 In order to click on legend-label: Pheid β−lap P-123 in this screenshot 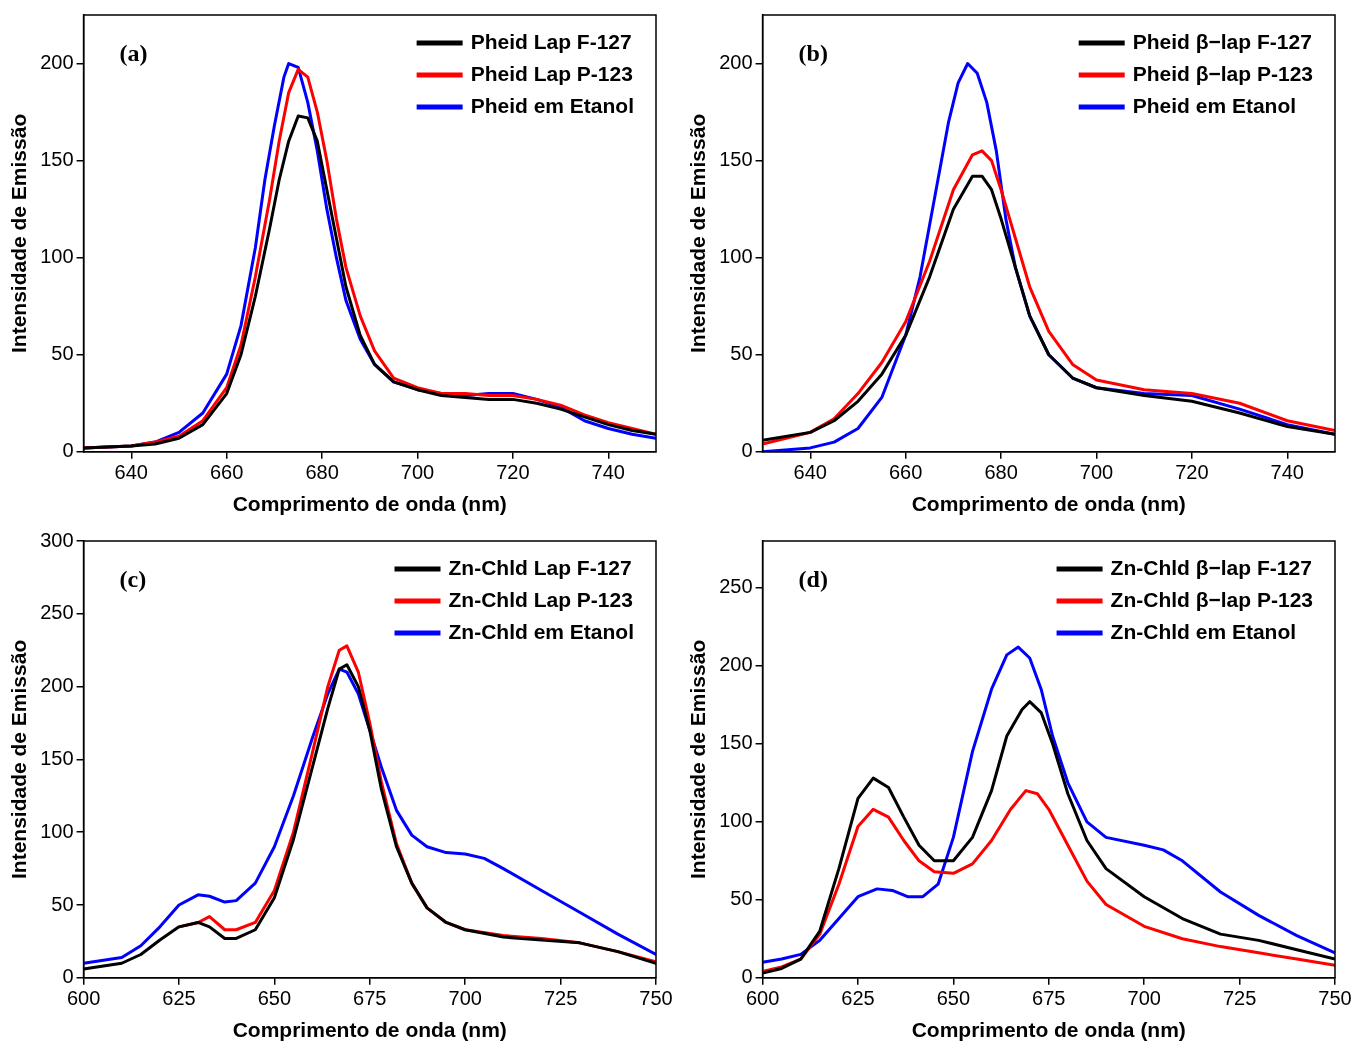, I will do `click(1223, 73)`.